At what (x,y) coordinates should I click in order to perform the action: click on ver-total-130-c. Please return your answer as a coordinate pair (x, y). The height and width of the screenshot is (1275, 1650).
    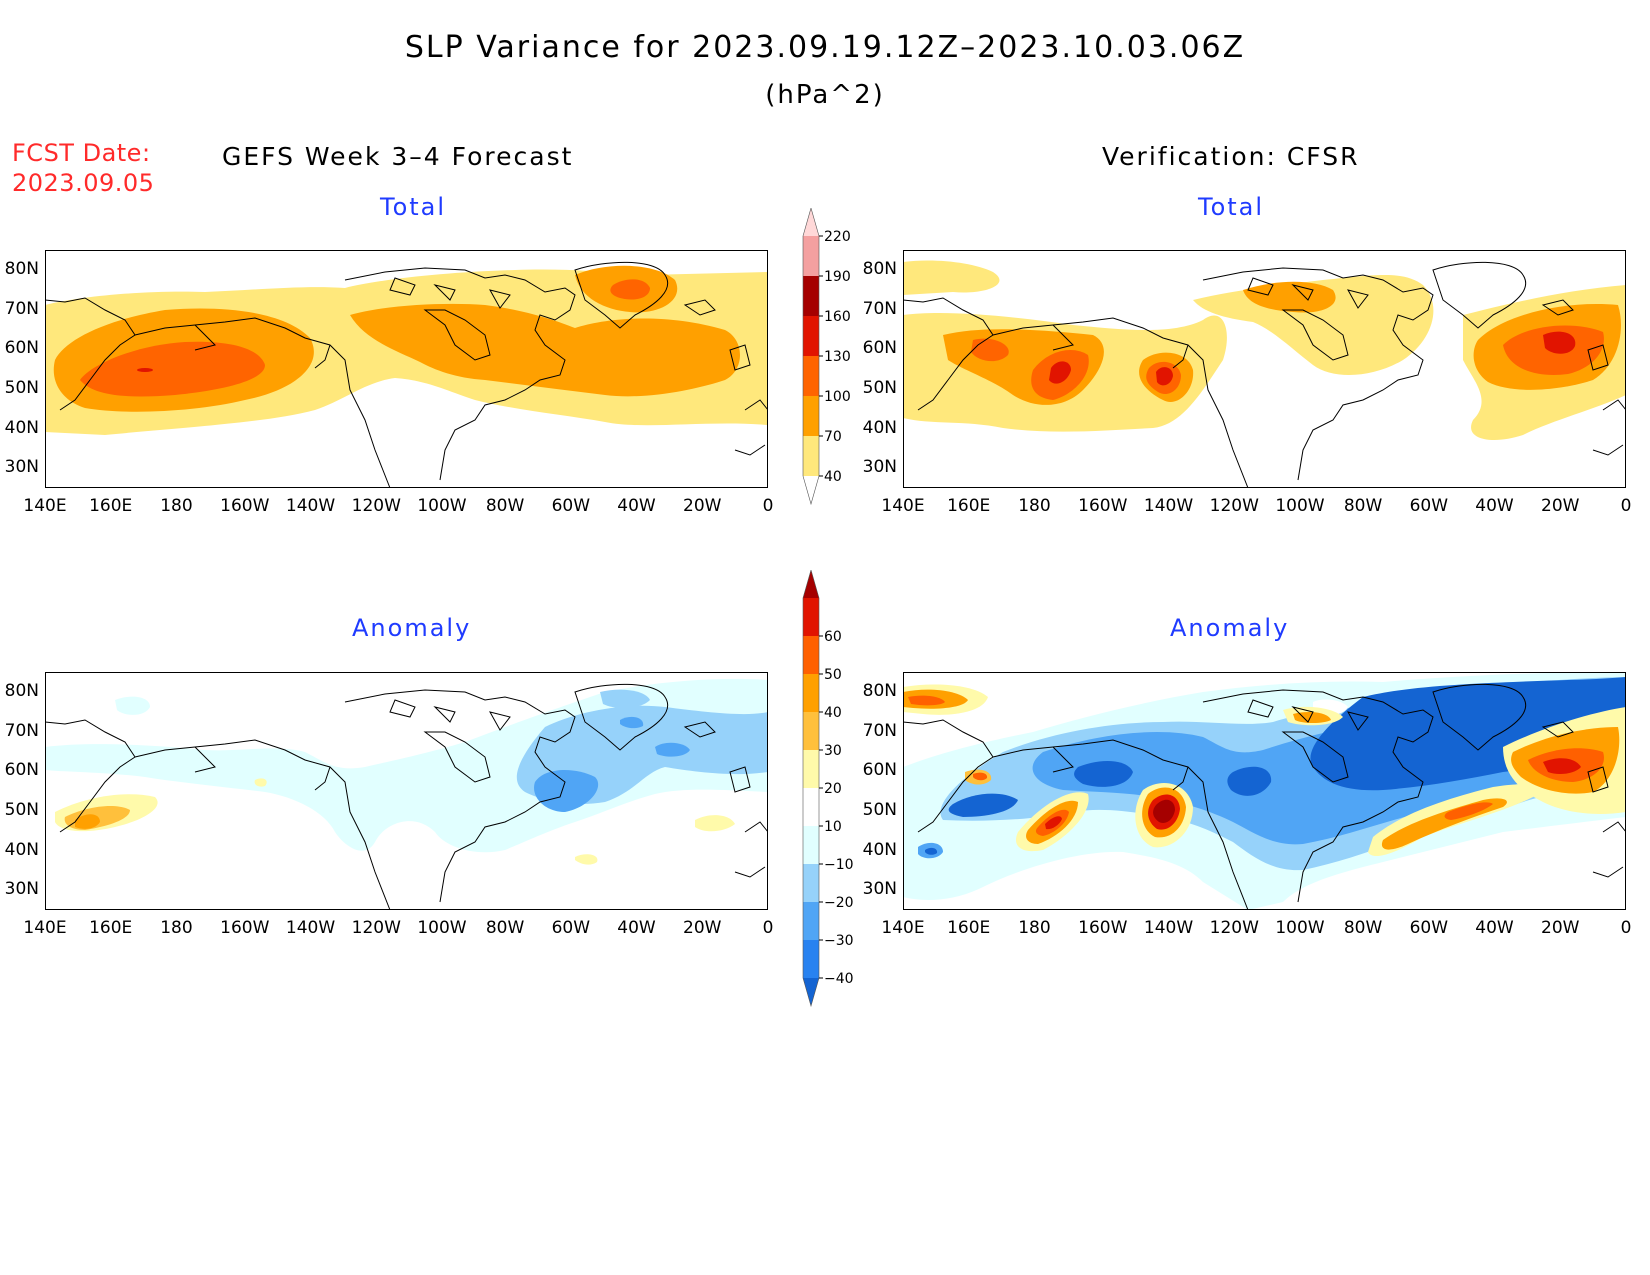
    Looking at the image, I should click on (1559, 342).